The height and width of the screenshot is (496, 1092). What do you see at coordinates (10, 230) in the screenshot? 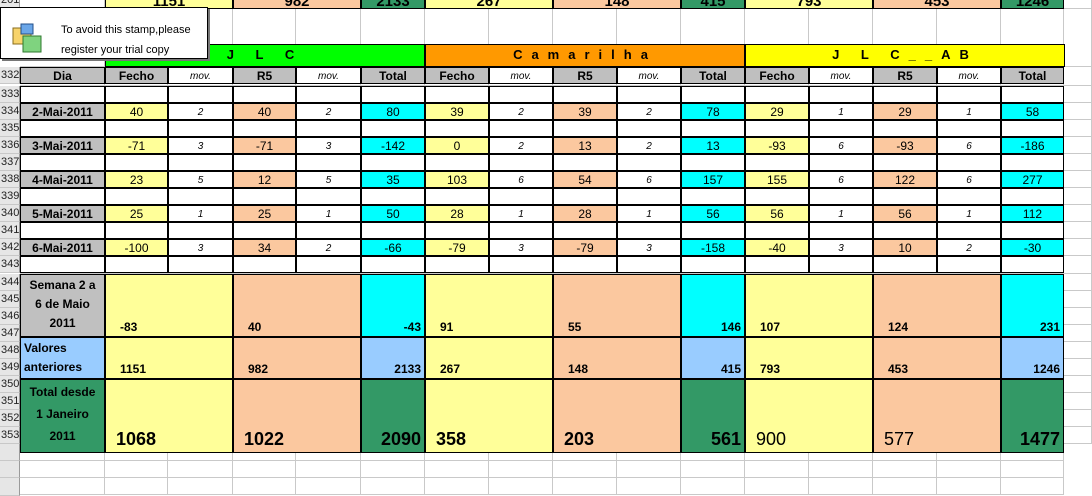
I see `row-header: 341` at bounding box center [10, 230].